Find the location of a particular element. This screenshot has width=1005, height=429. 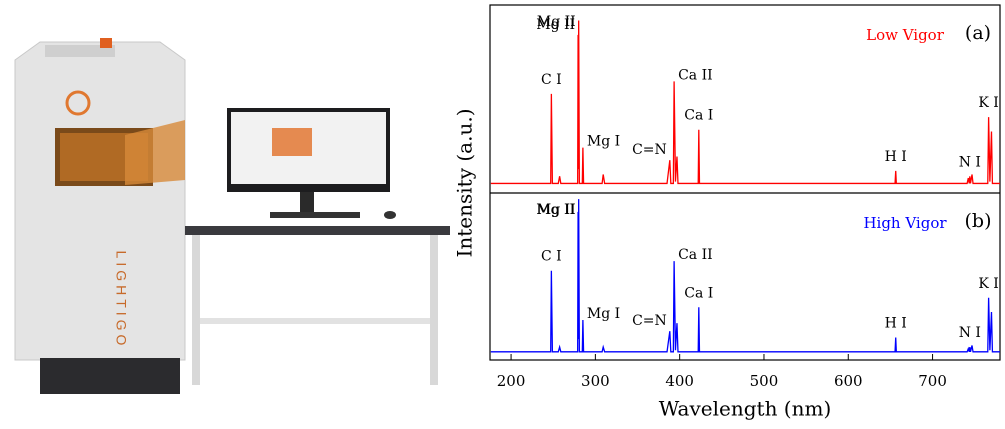

screen-content is located at coordinates (292, 142).